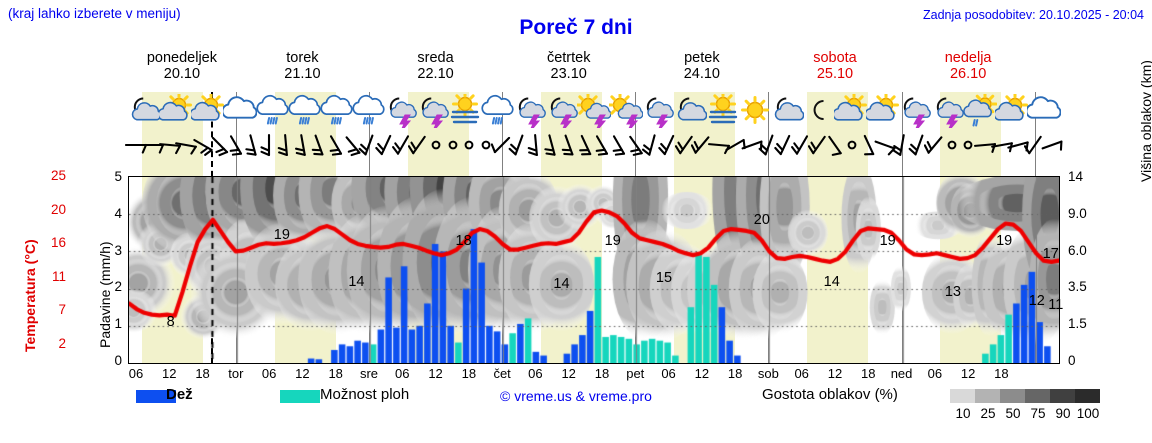 This screenshot has width=1152, height=443. I want to click on temperature-label: 18, so click(463, 240).